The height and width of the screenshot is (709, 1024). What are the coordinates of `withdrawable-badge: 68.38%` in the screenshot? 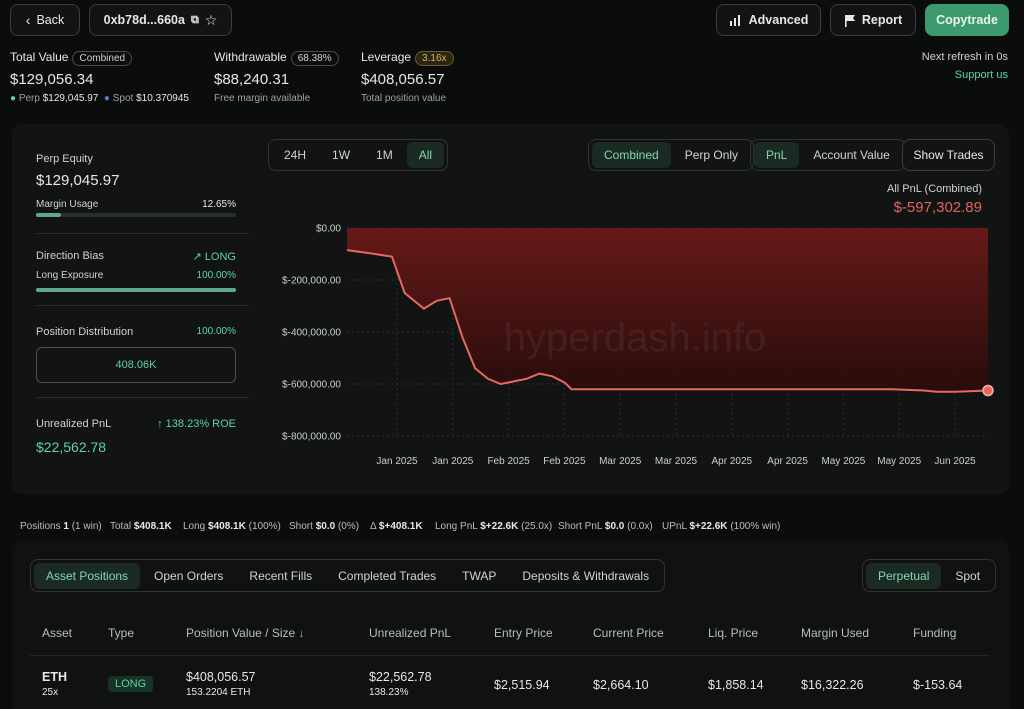 It's located at (314, 58).